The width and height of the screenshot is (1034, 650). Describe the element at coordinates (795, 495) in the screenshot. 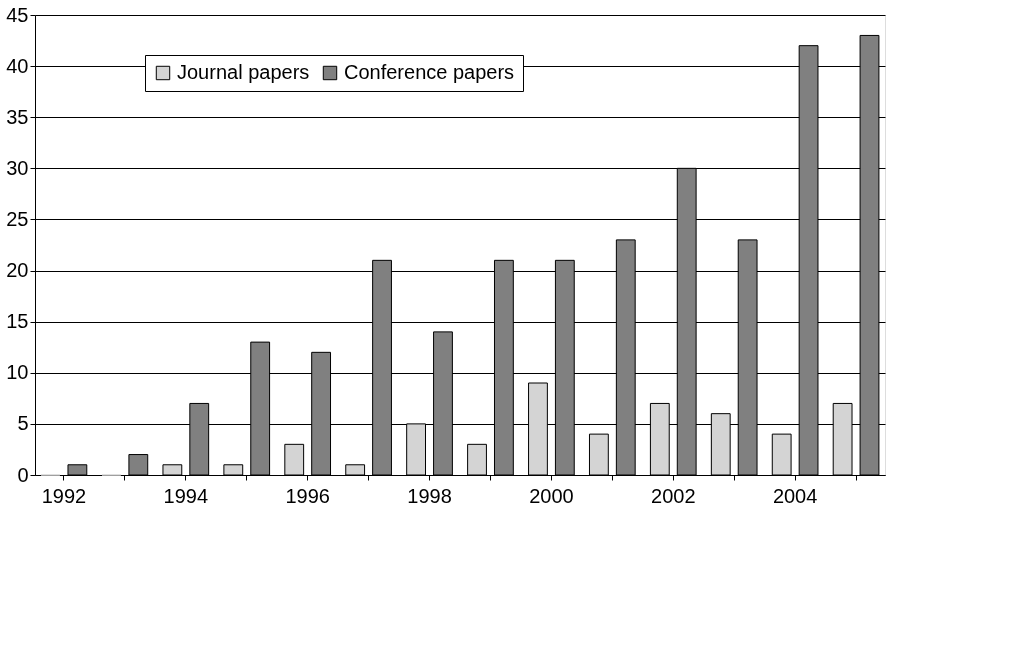

I see `x-tick-label: 2004` at that location.